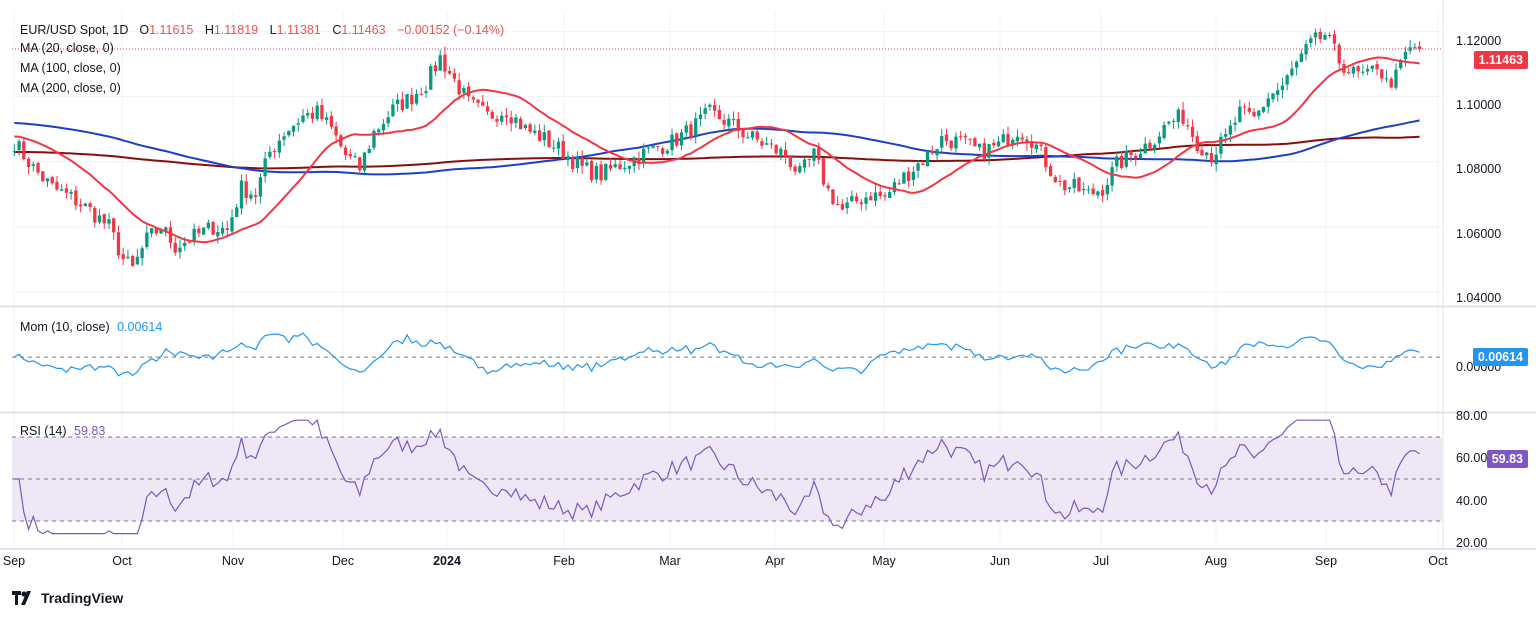  Describe the element at coordinates (1500, 60) in the screenshot. I see `last-price-tag: 1.11463` at that location.